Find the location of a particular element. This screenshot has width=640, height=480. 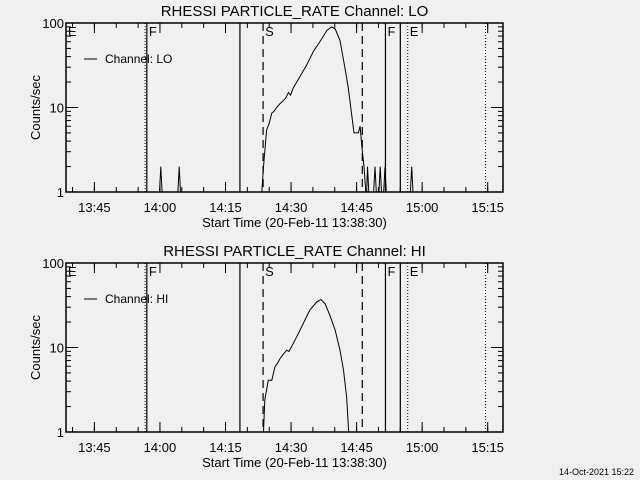

chart-title: RHESSI PARTICLE_RATE Channel: HI is located at coordinates (294, 251).